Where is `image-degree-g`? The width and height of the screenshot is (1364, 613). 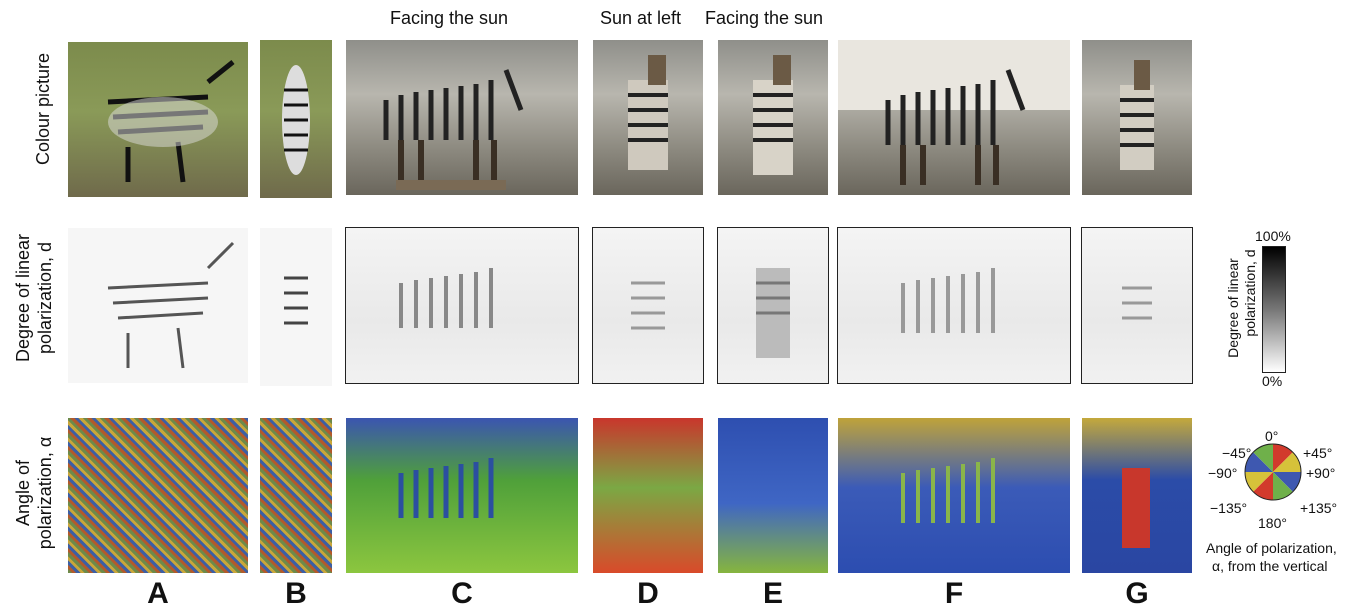
image-degree-g is located at coordinates (1137, 305).